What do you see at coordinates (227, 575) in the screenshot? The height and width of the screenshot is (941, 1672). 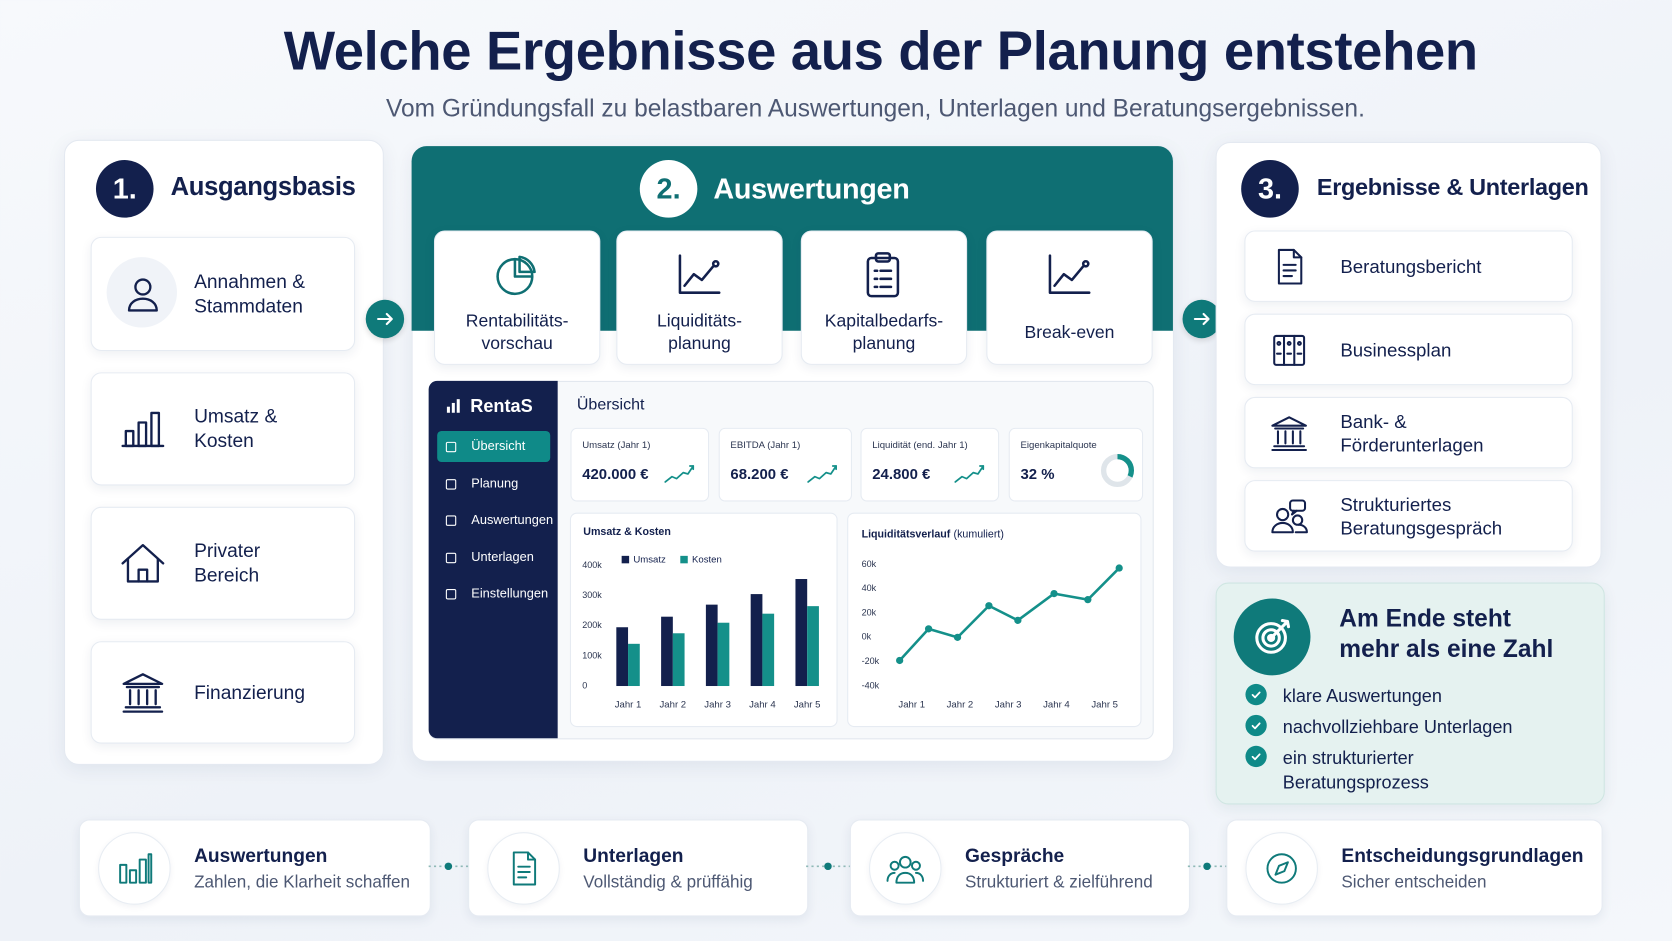 I see `text-line: Bereich` at bounding box center [227, 575].